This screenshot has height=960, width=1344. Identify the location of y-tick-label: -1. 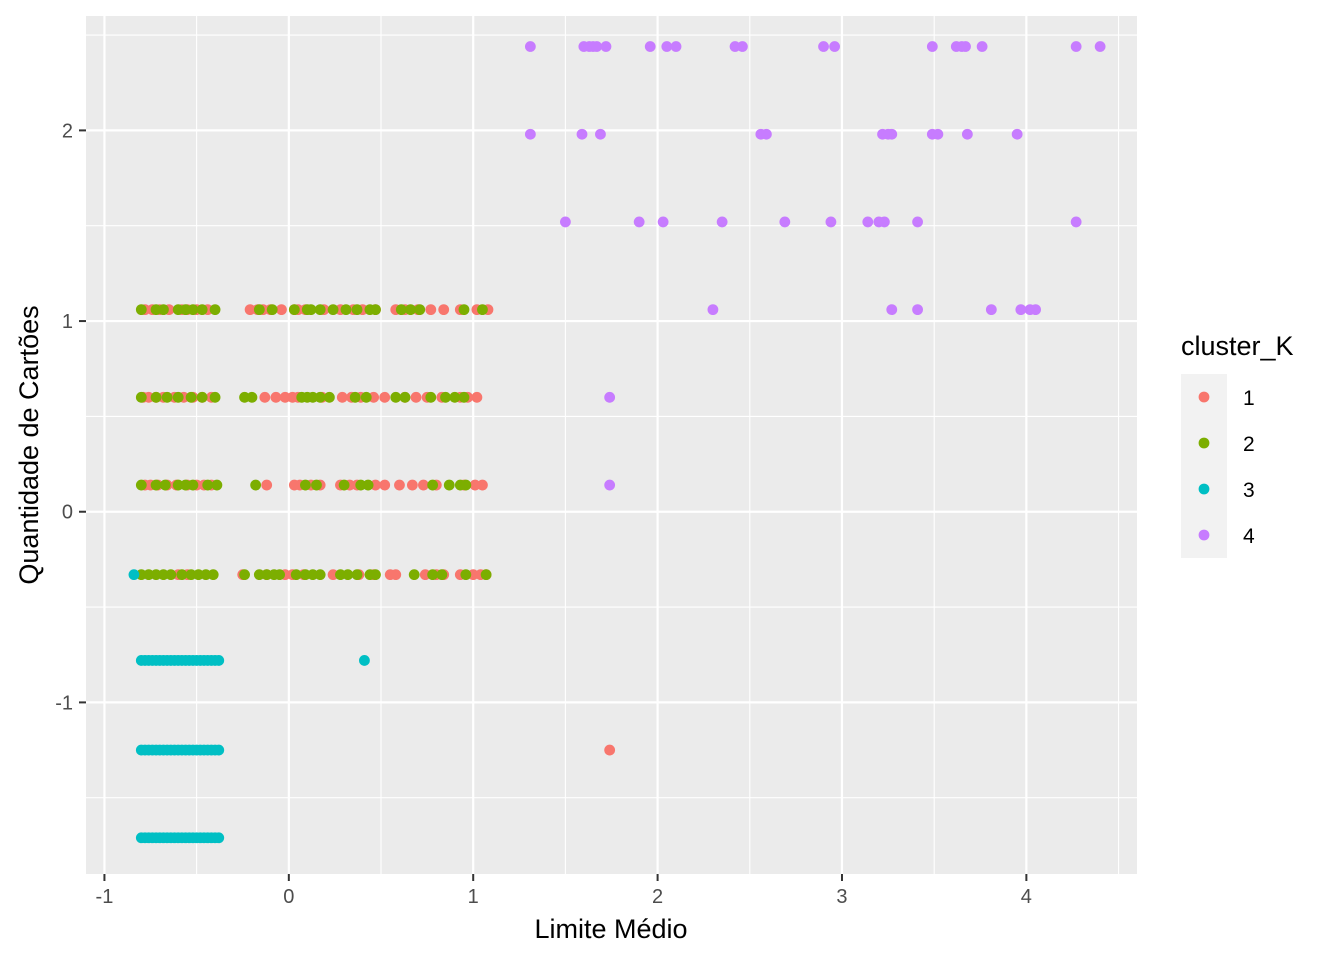
(64, 703).